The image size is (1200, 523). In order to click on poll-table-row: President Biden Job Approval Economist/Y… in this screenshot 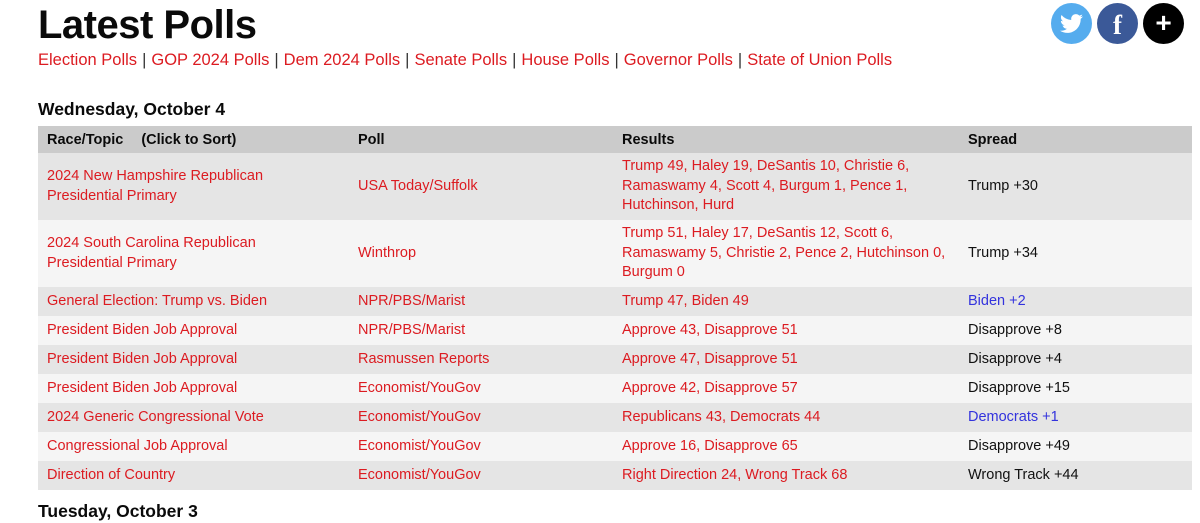, I will do `click(615, 388)`.